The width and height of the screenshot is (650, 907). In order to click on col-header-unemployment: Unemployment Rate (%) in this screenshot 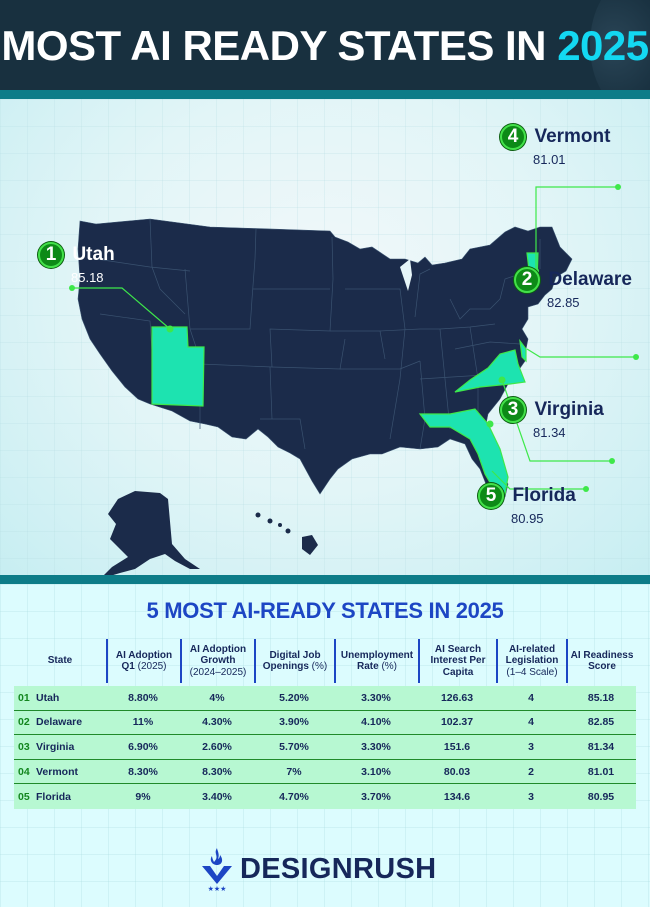, I will do `click(376, 661)`.